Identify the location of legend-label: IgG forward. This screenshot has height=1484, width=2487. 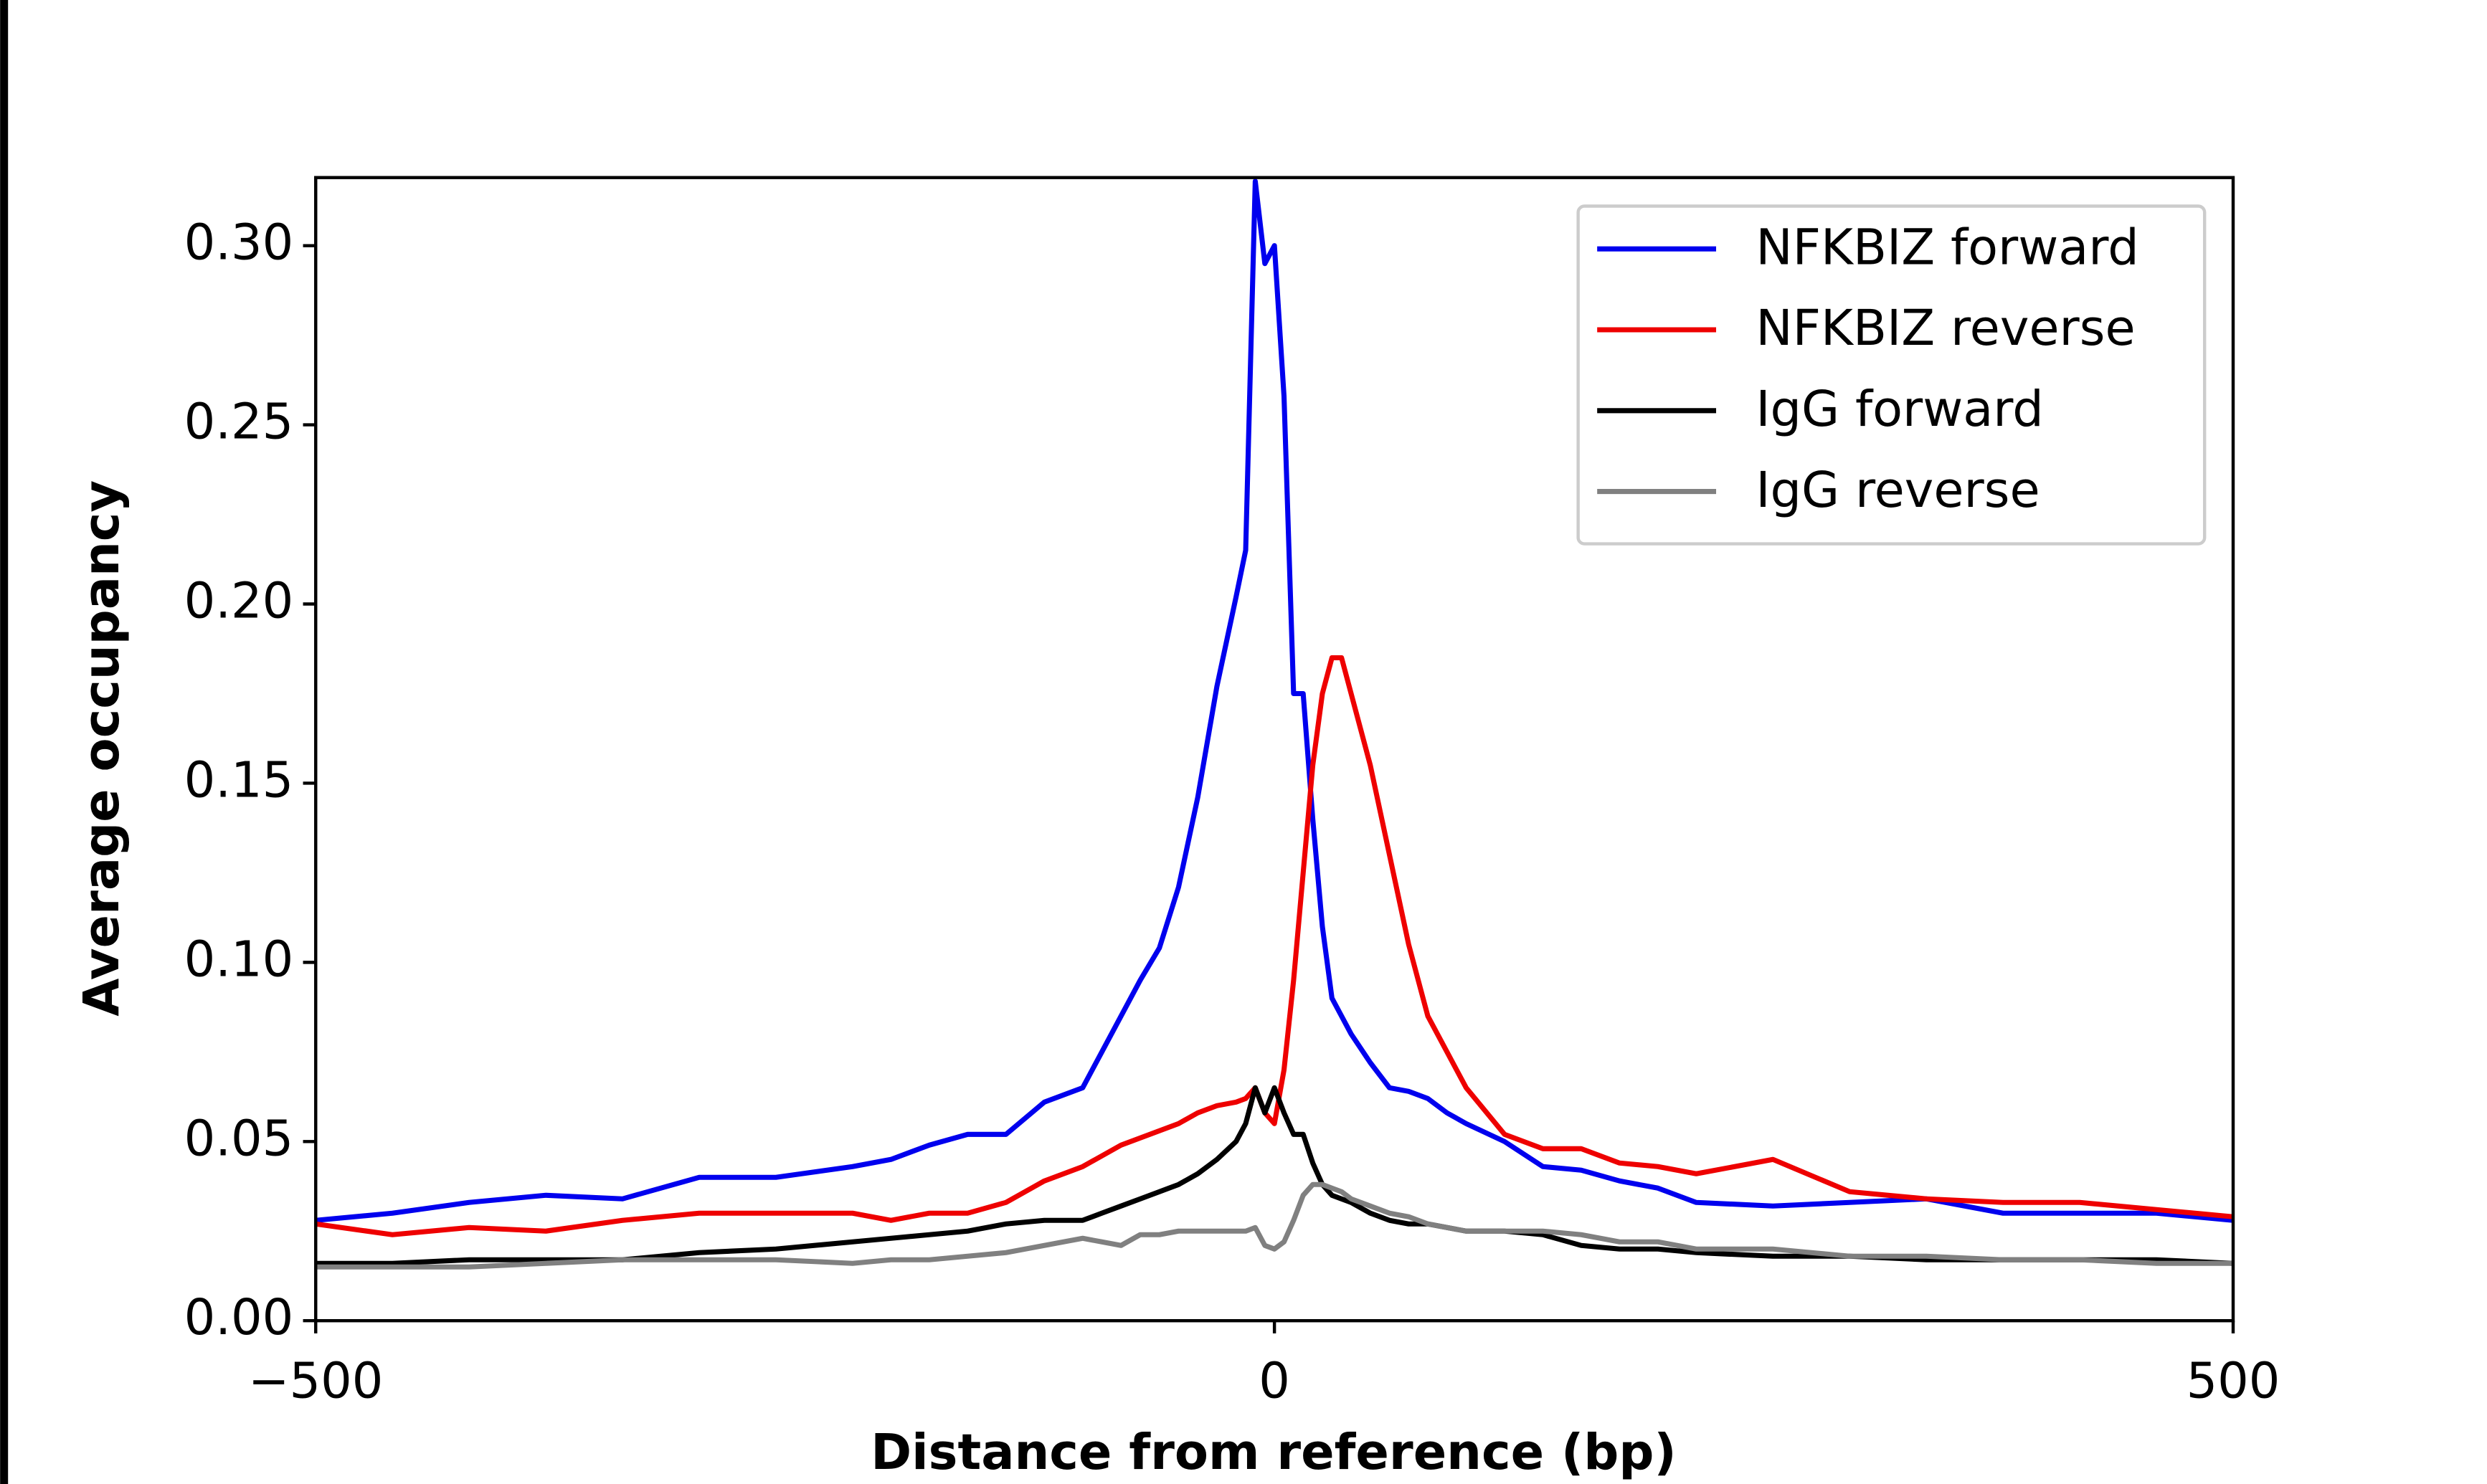
(1900, 410).